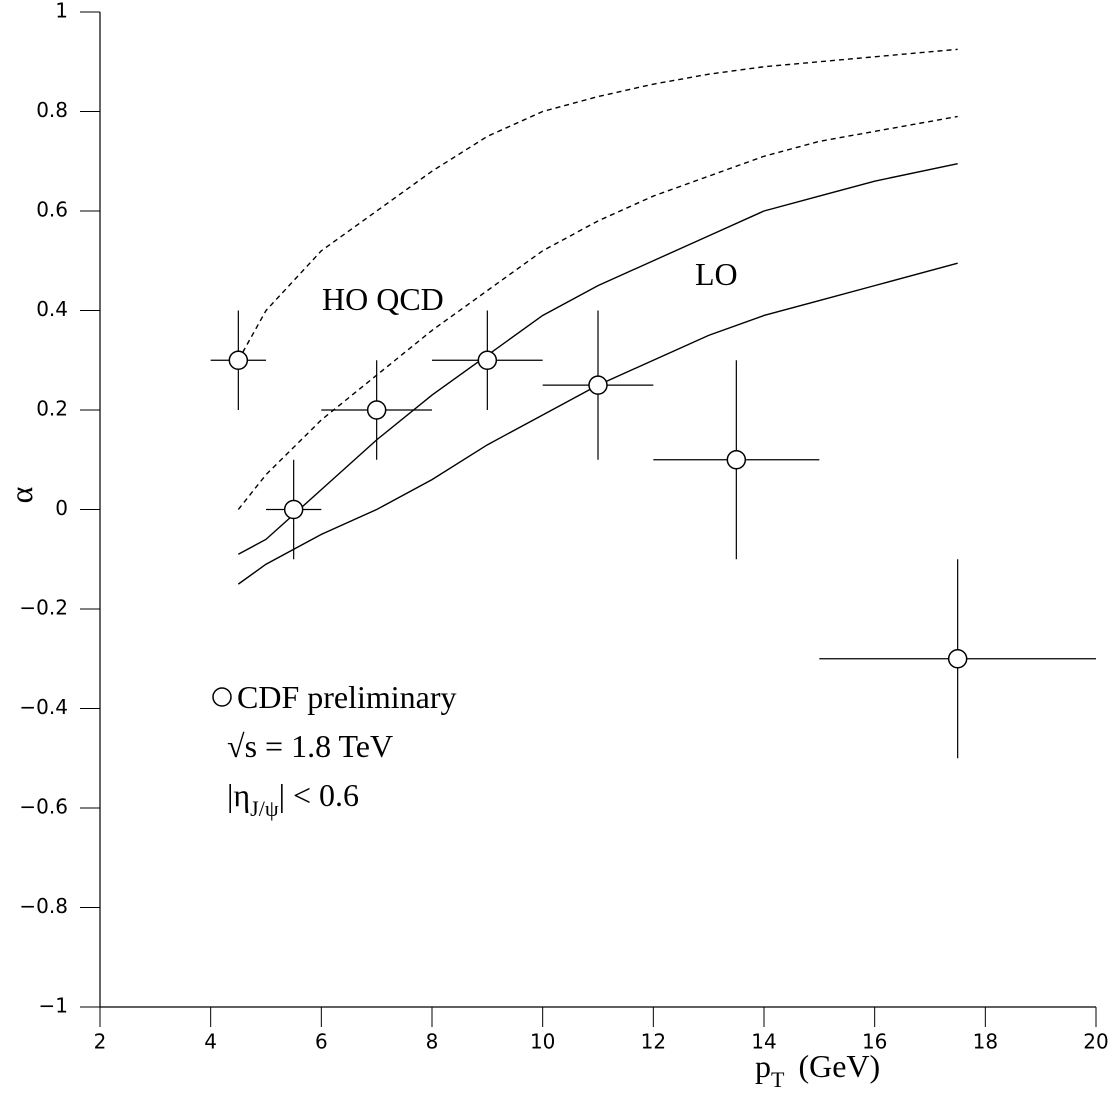 This screenshot has width=1118, height=1099. I want to click on y-tick-label: 0, so click(61, 508).